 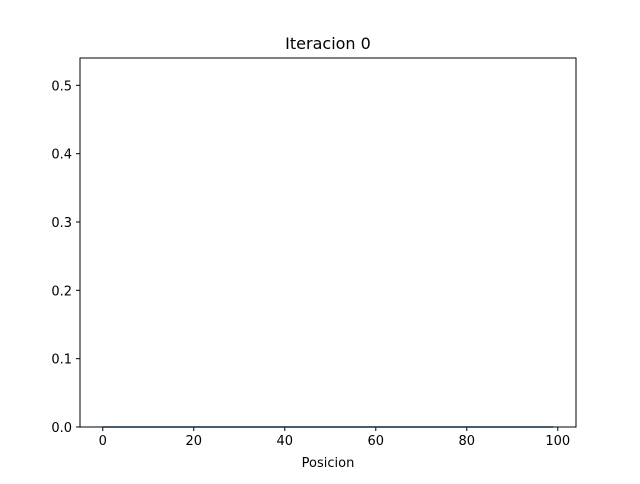 I want to click on y-tick-label: 0.2, so click(x=61, y=291).